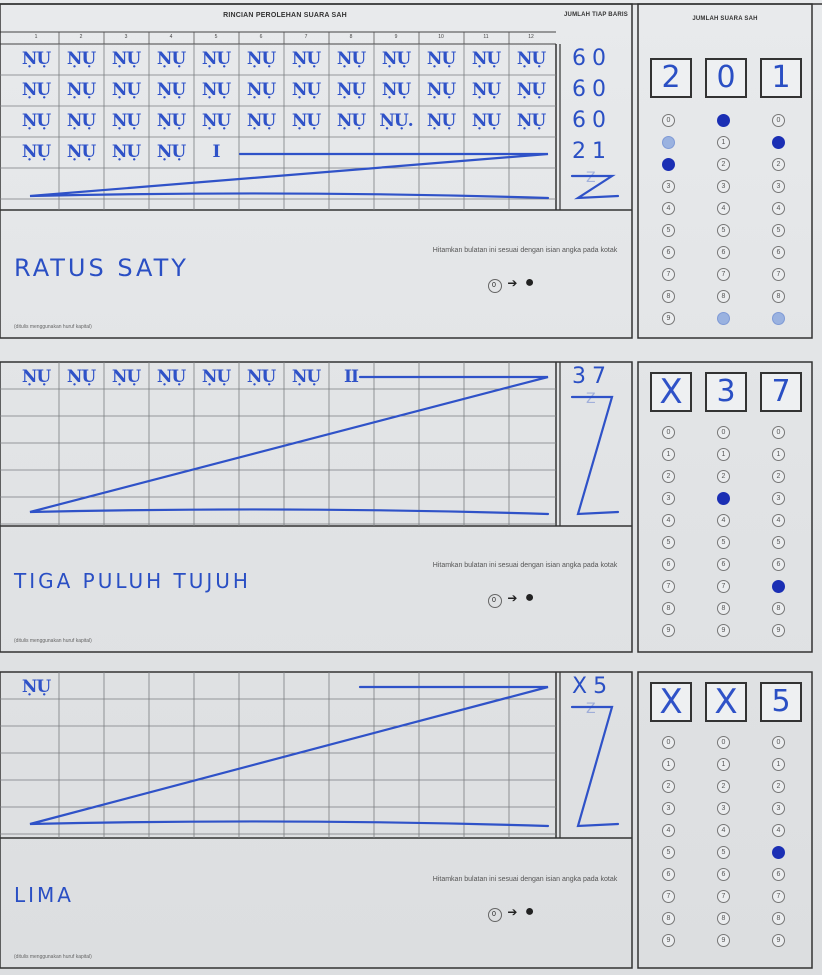 This screenshot has width=822, height=975. Describe the element at coordinates (306, 37) in the screenshot. I see `column-number: 7` at that location.